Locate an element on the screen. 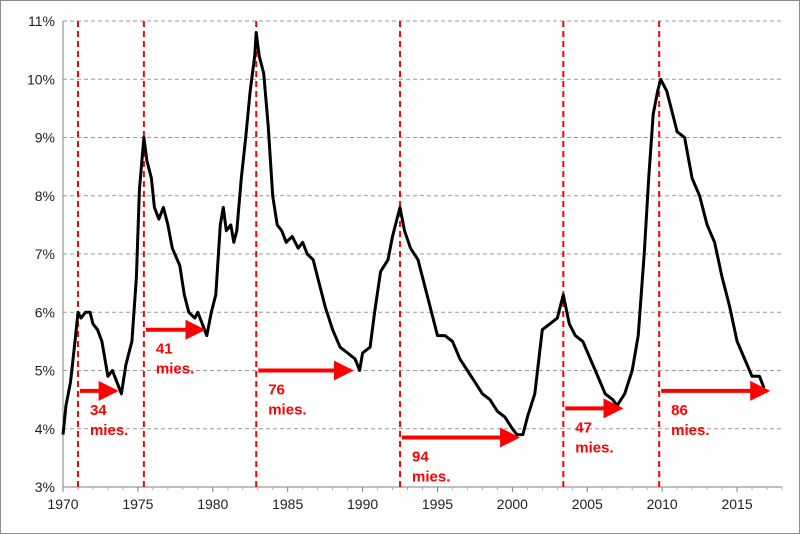 Image resolution: width=800 pixels, height=534 pixels. x-tick-label: 2010 is located at coordinates (662, 504).